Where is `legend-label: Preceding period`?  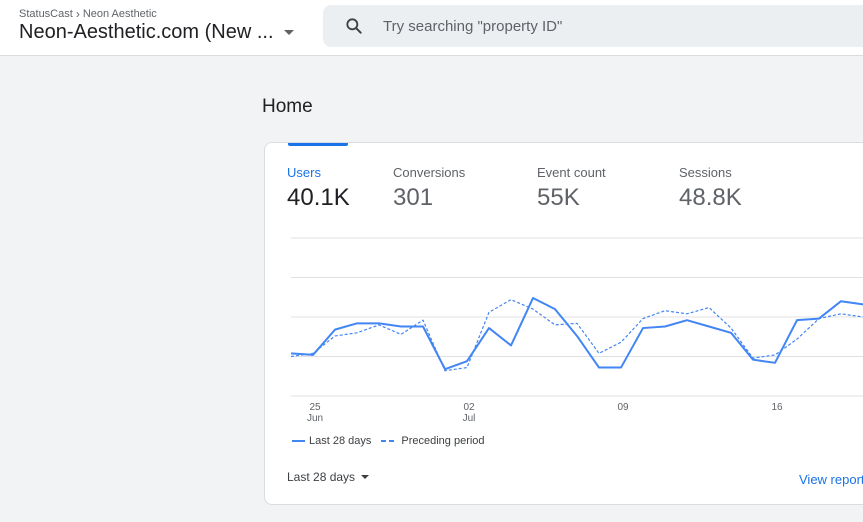
legend-label: Preceding period is located at coordinates (443, 441).